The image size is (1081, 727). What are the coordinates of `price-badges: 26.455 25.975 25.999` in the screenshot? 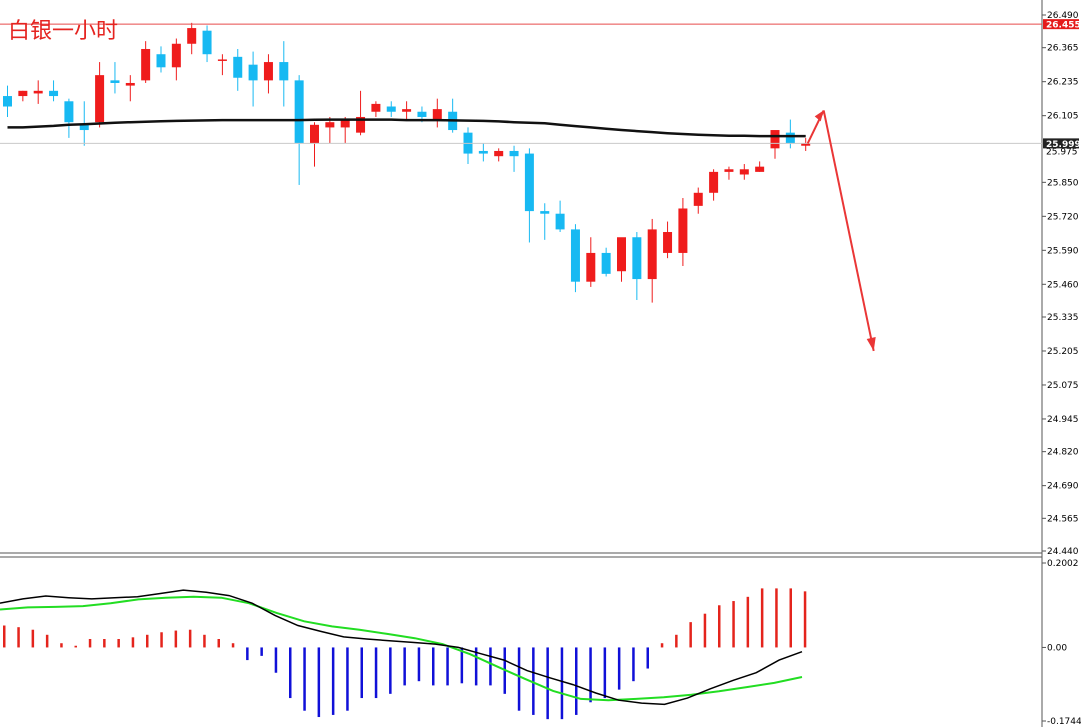 It's located at (1062, 88).